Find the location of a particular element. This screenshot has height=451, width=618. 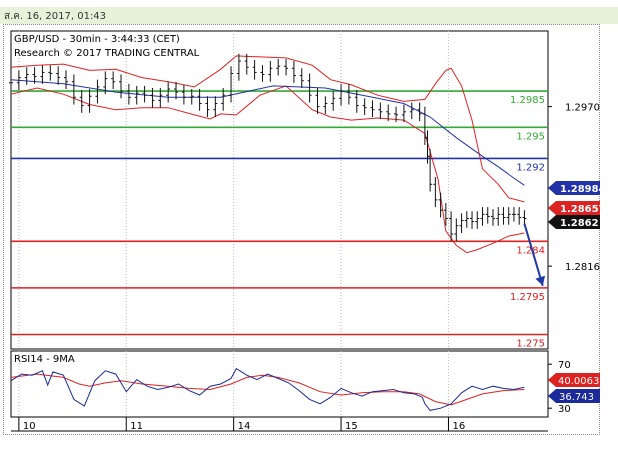

chart-title: GBP/USD - 30min - 3:44:33 (CET) is located at coordinates (97, 39).